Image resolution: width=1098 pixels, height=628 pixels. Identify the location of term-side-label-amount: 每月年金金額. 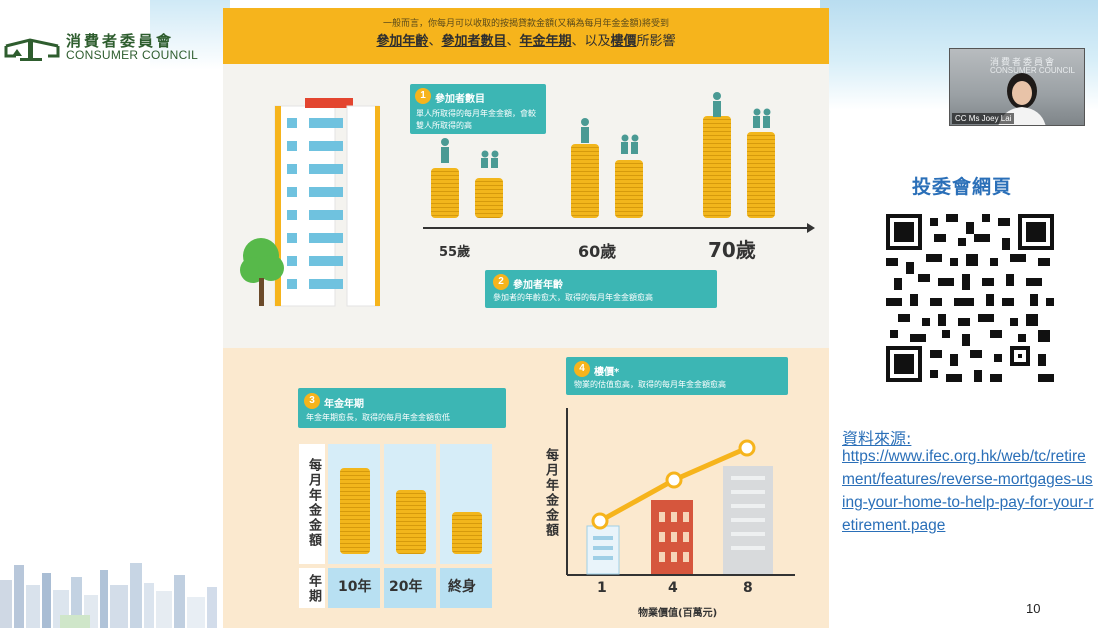
(313, 503).